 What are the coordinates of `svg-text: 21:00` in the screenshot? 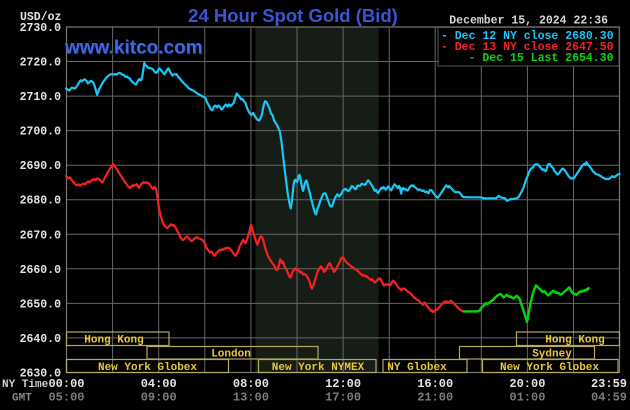 It's located at (435, 398).